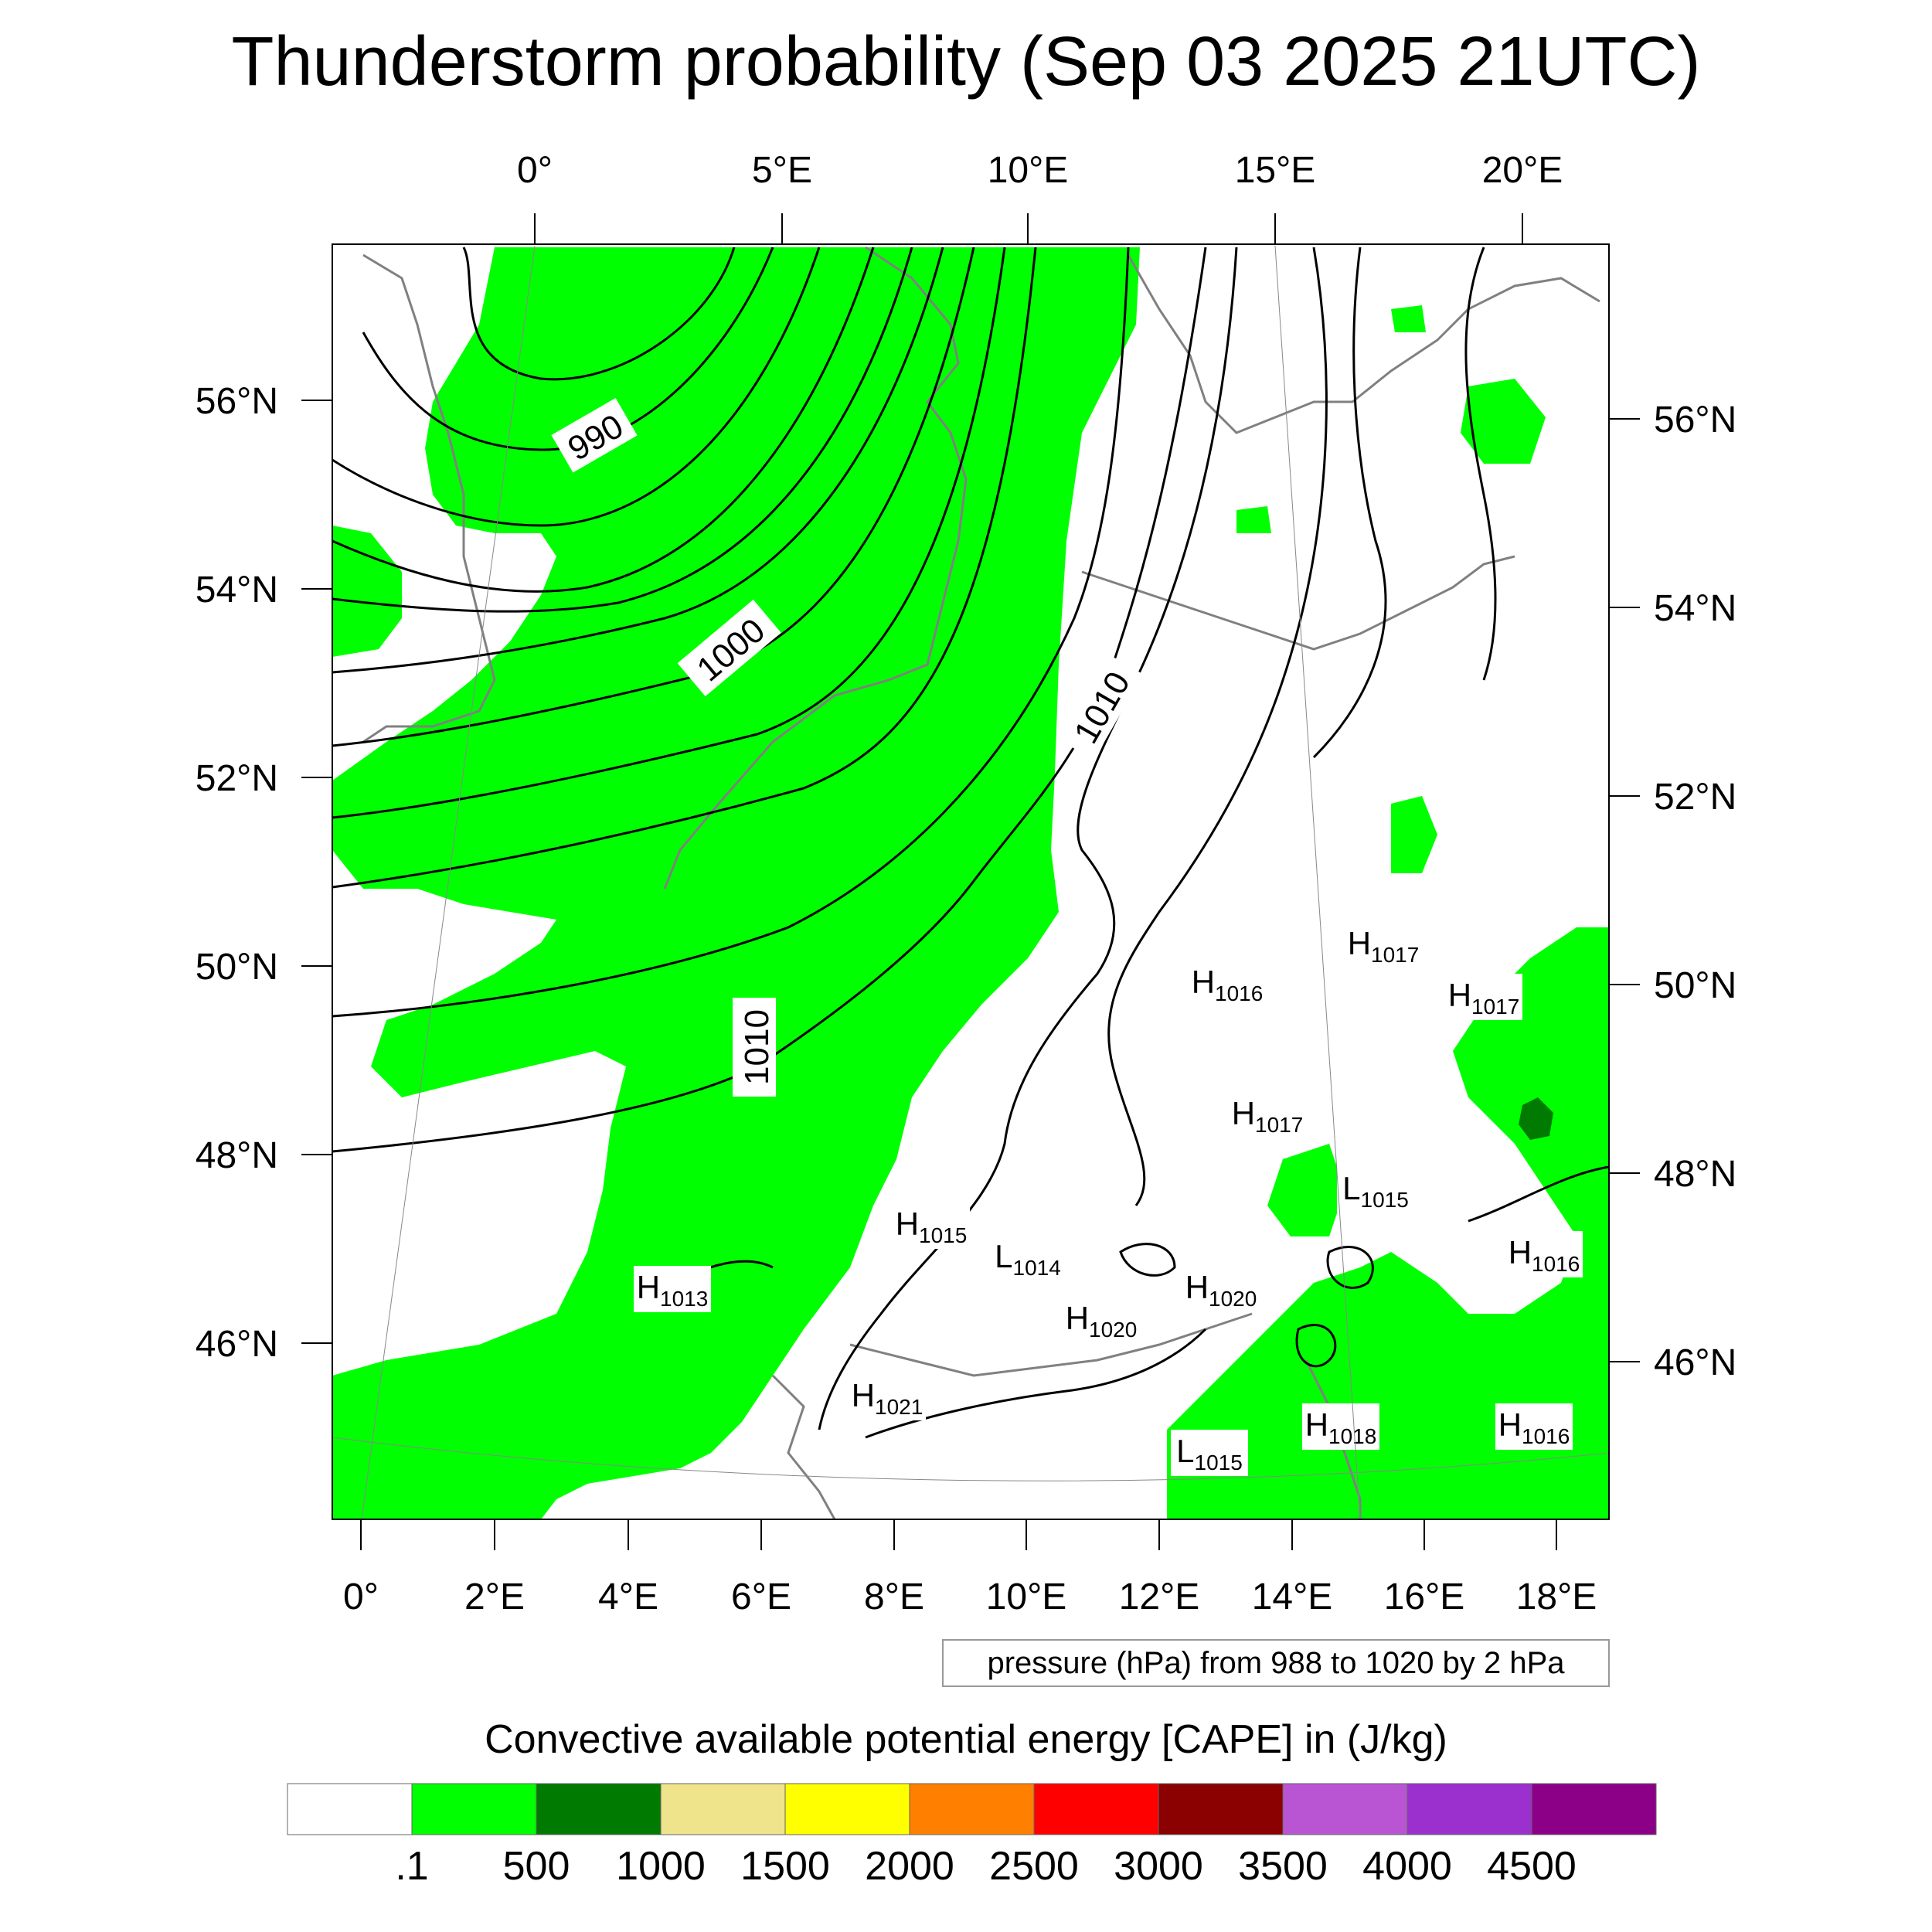 The width and height of the screenshot is (1932, 1932). I want to click on right-lat-label: 52°N, so click(1695, 798).